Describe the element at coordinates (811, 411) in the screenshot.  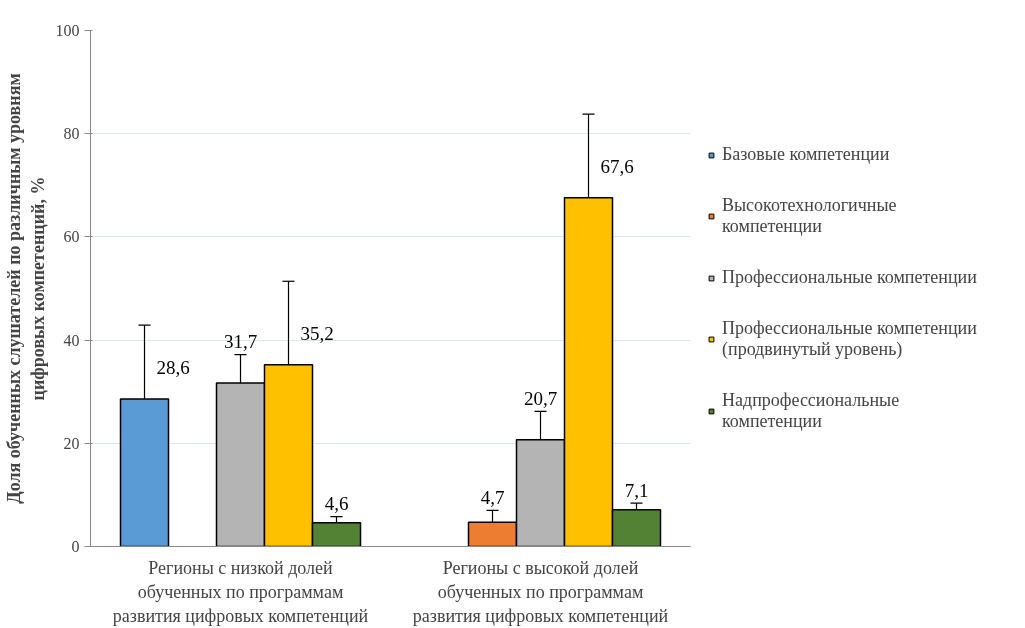
I see `legend-label: Надпрофессиональные компетенции` at that location.